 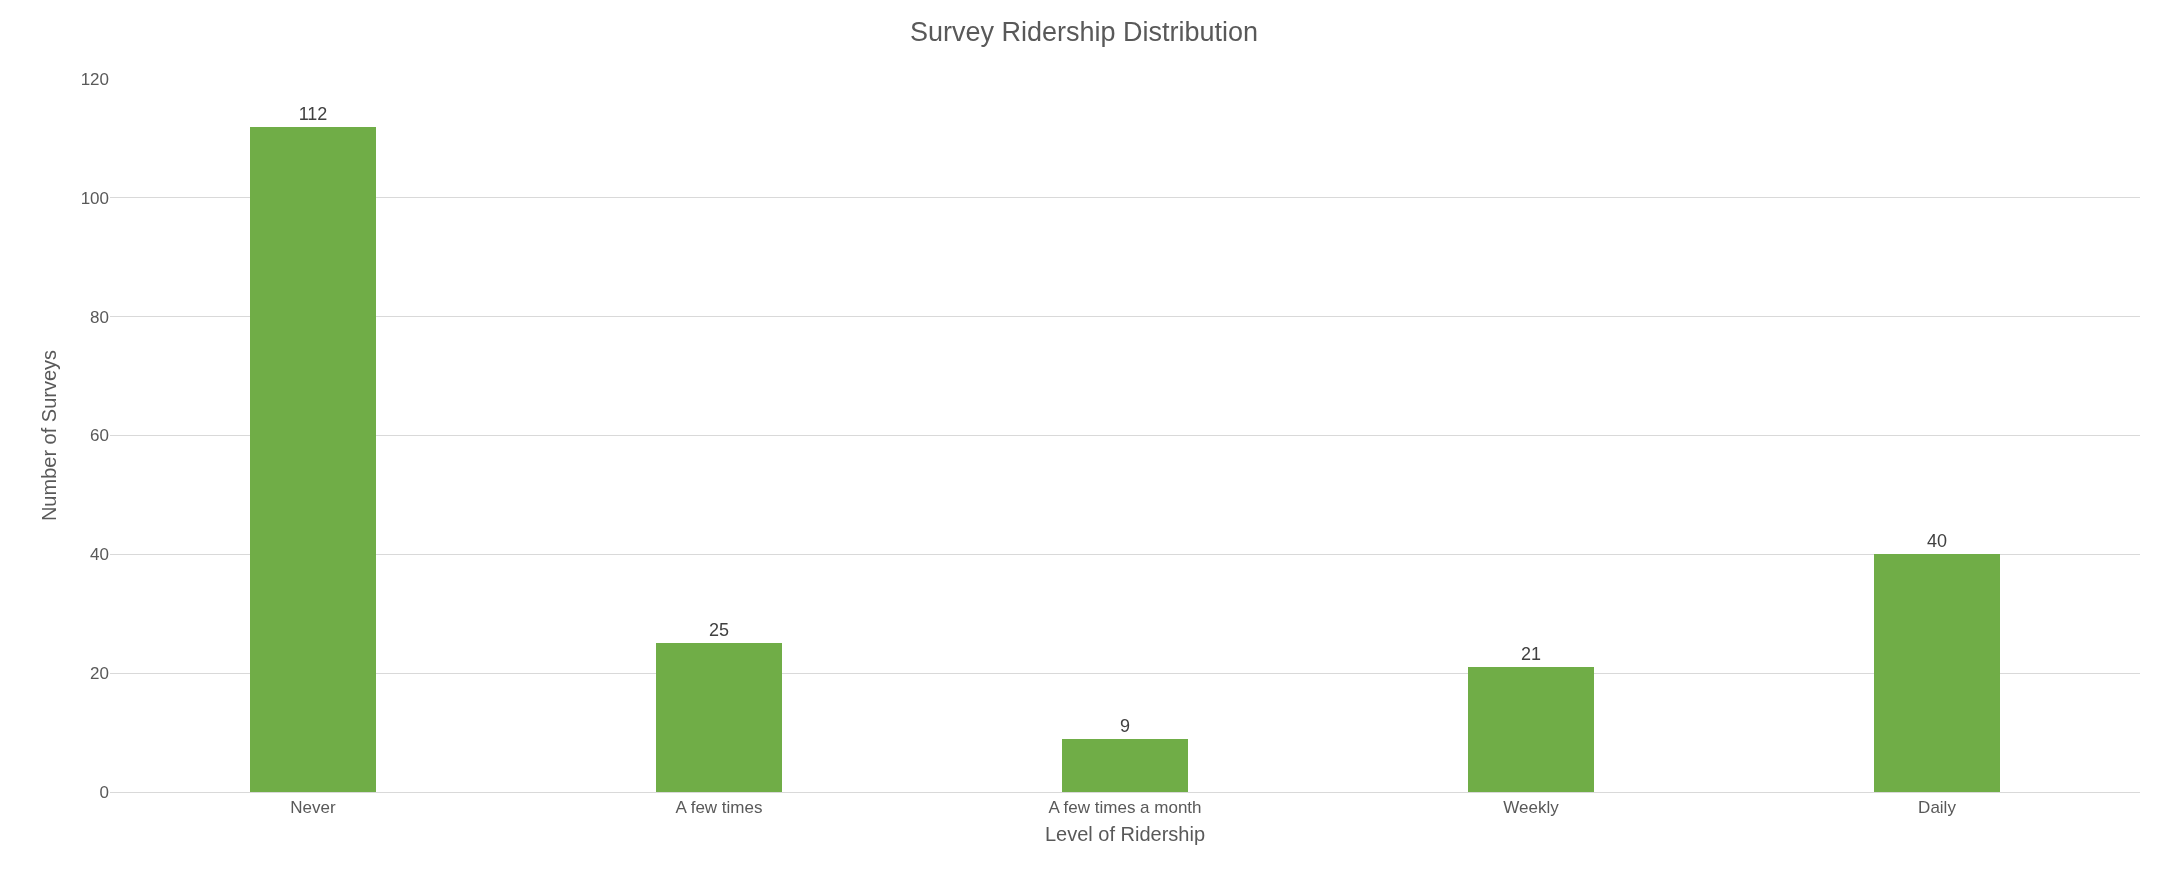 I want to click on data-label: 40, so click(x=1937, y=541).